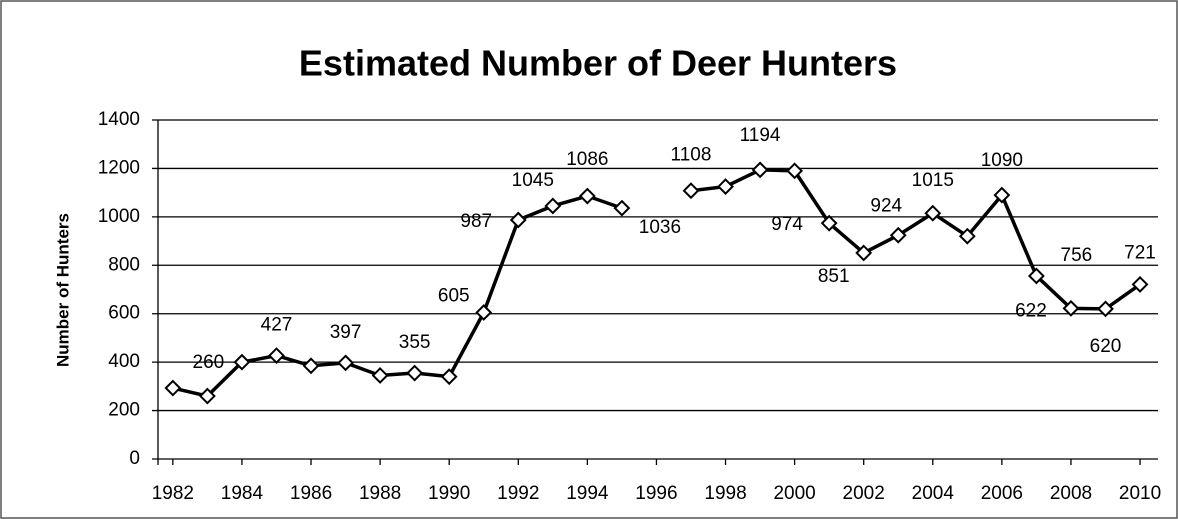  What do you see at coordinates (660, 227) in the screenshot?
I see `data-label: 1036` at bounding box center [660, 227].